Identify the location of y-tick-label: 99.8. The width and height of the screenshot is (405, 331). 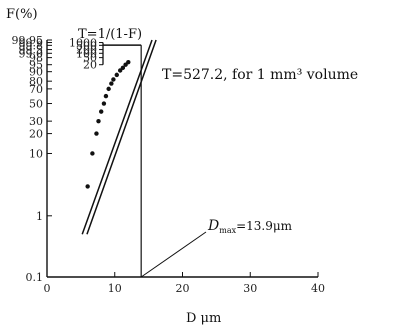
(31, 45).